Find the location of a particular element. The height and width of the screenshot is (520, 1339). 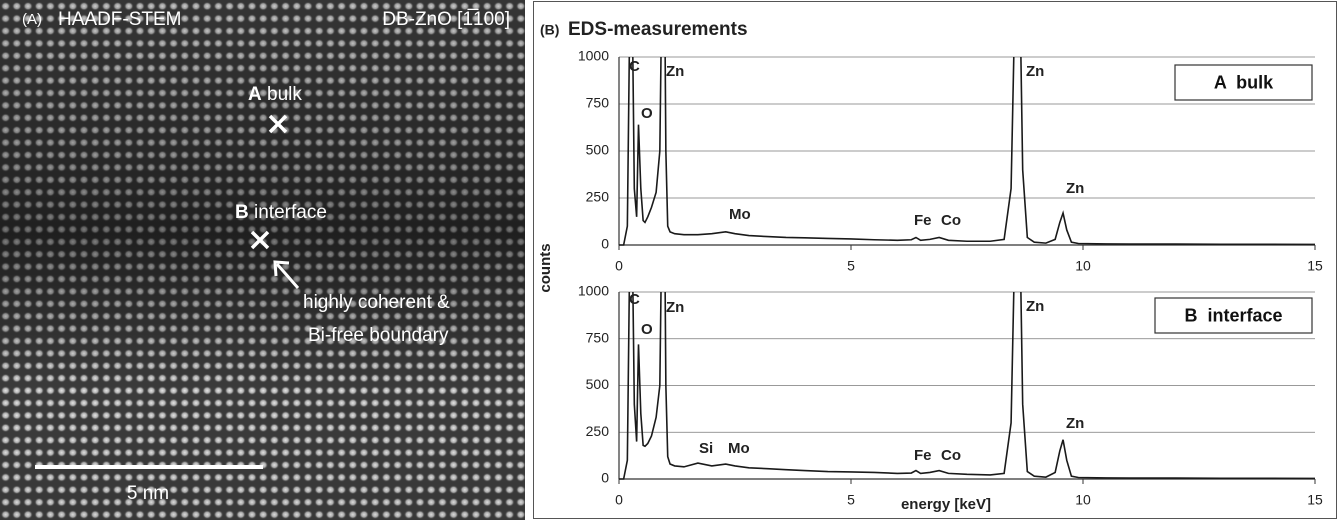

point-label: A bulk is located at coordinates (275, 94).